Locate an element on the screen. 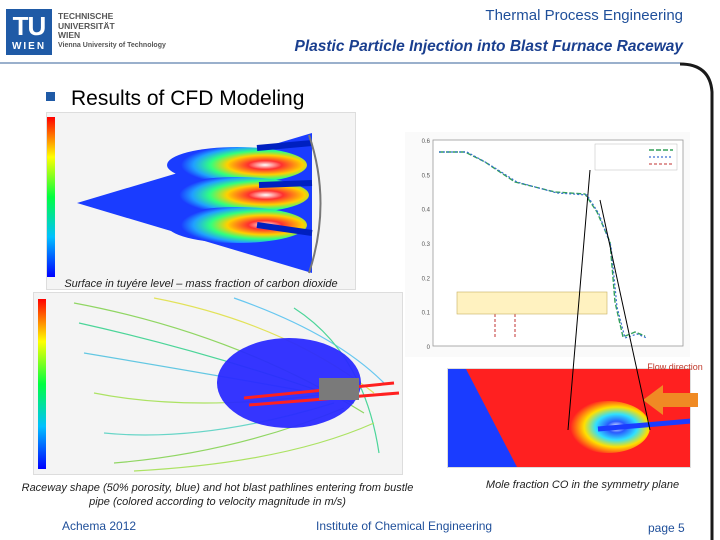  section-heading: Results of CFD Modeling is located at coordinates (175, 99).